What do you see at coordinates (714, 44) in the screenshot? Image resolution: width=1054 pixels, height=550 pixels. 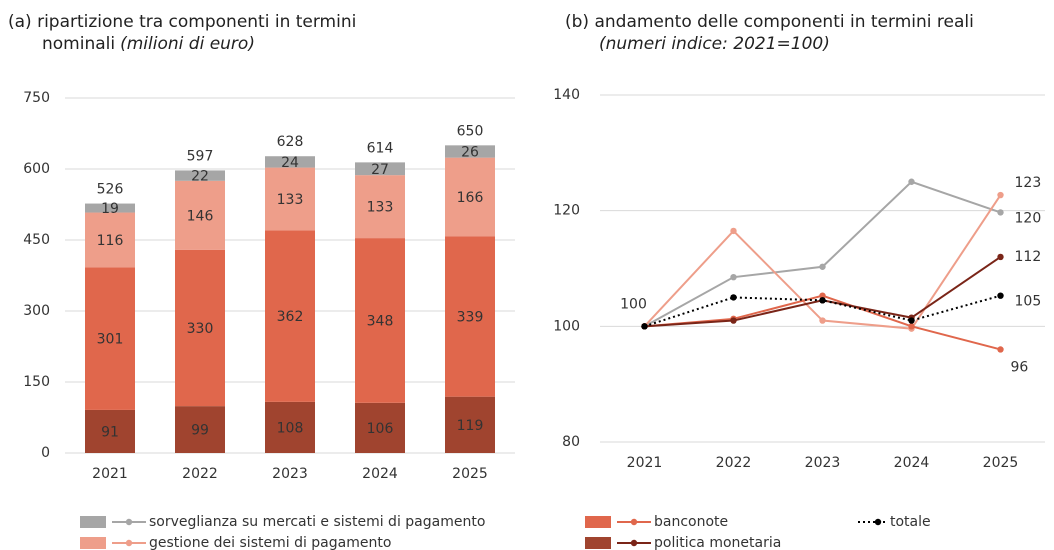 I see `chart-subtitle: (numeri indice: 2021=100)` at bounding box center [714, 44].